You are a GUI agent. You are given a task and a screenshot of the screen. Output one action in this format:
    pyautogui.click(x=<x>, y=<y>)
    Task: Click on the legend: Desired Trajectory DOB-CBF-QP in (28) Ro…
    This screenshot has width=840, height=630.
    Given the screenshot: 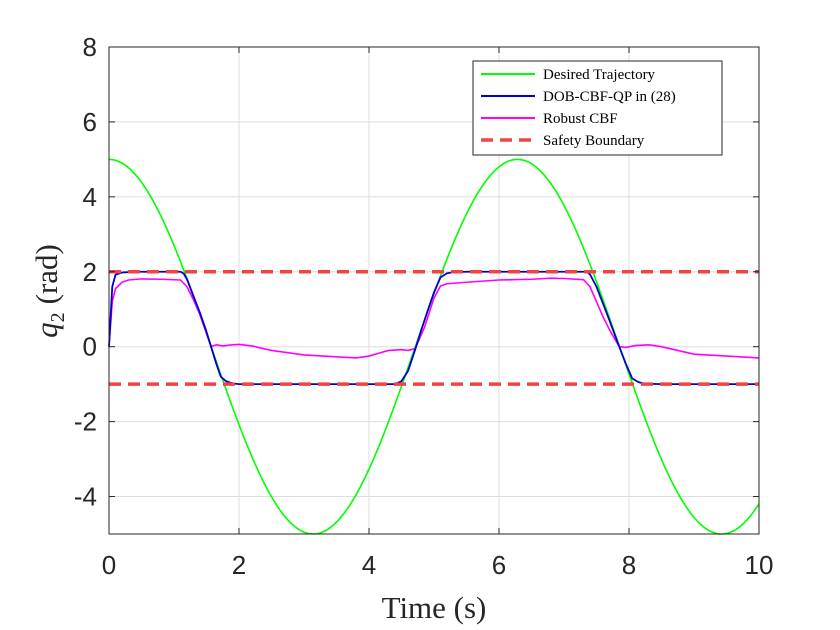 What is the action you would take?
    pyautogui.click(x=597, y=108)
    